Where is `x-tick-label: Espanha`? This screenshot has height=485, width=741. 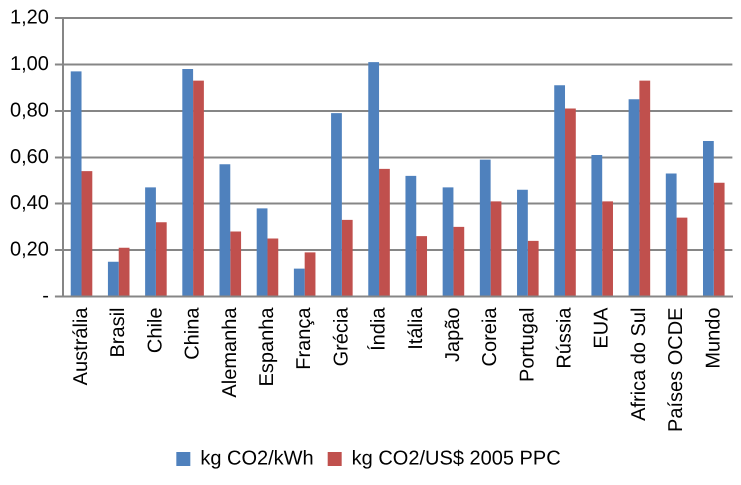 x-tick-label: Espanha is located at coordinates (267, 346).